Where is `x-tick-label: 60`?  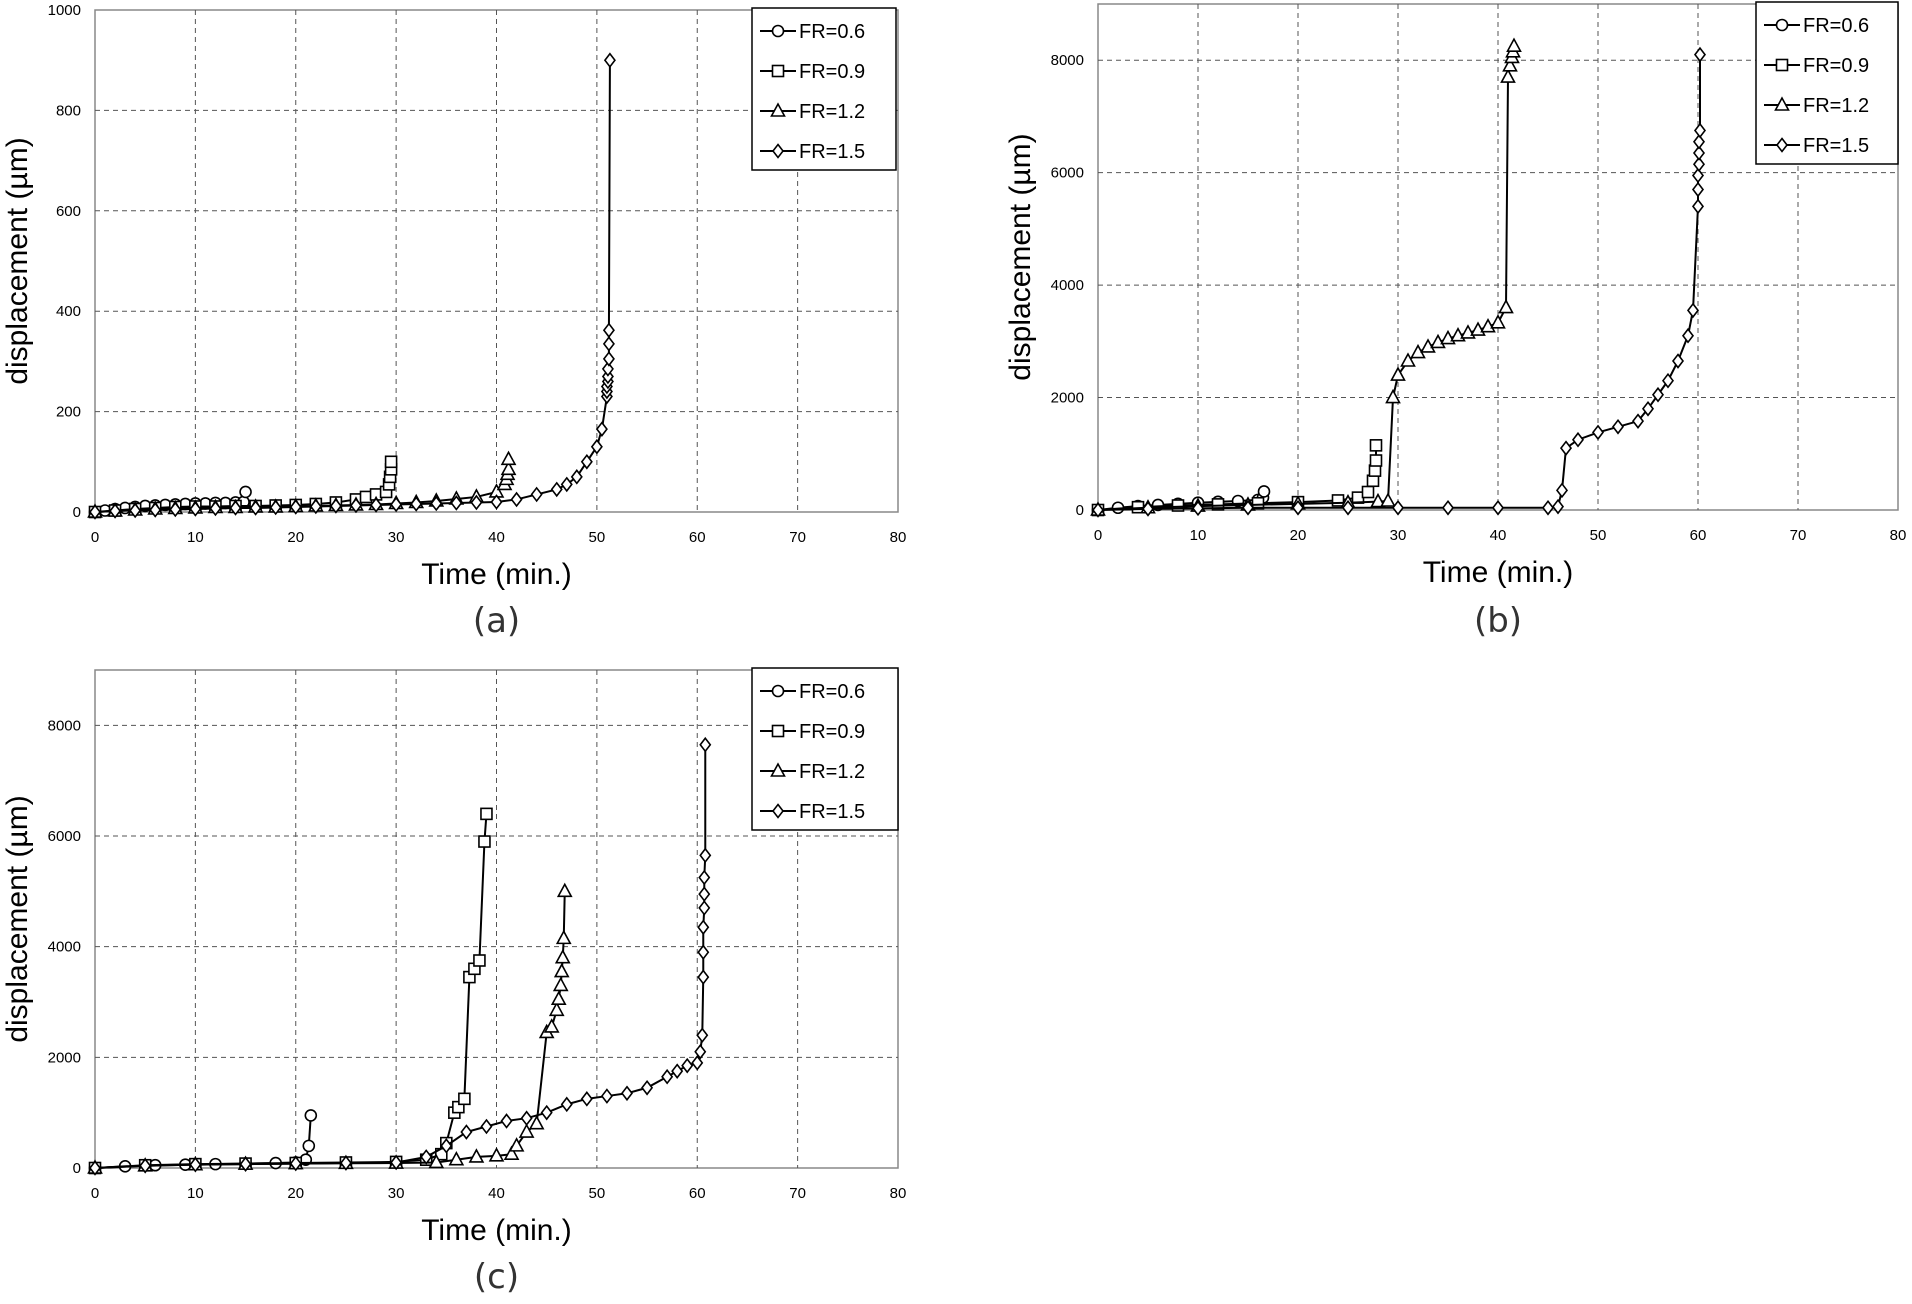 x-tick-label: 60 is located at coordinates (1698, 535).